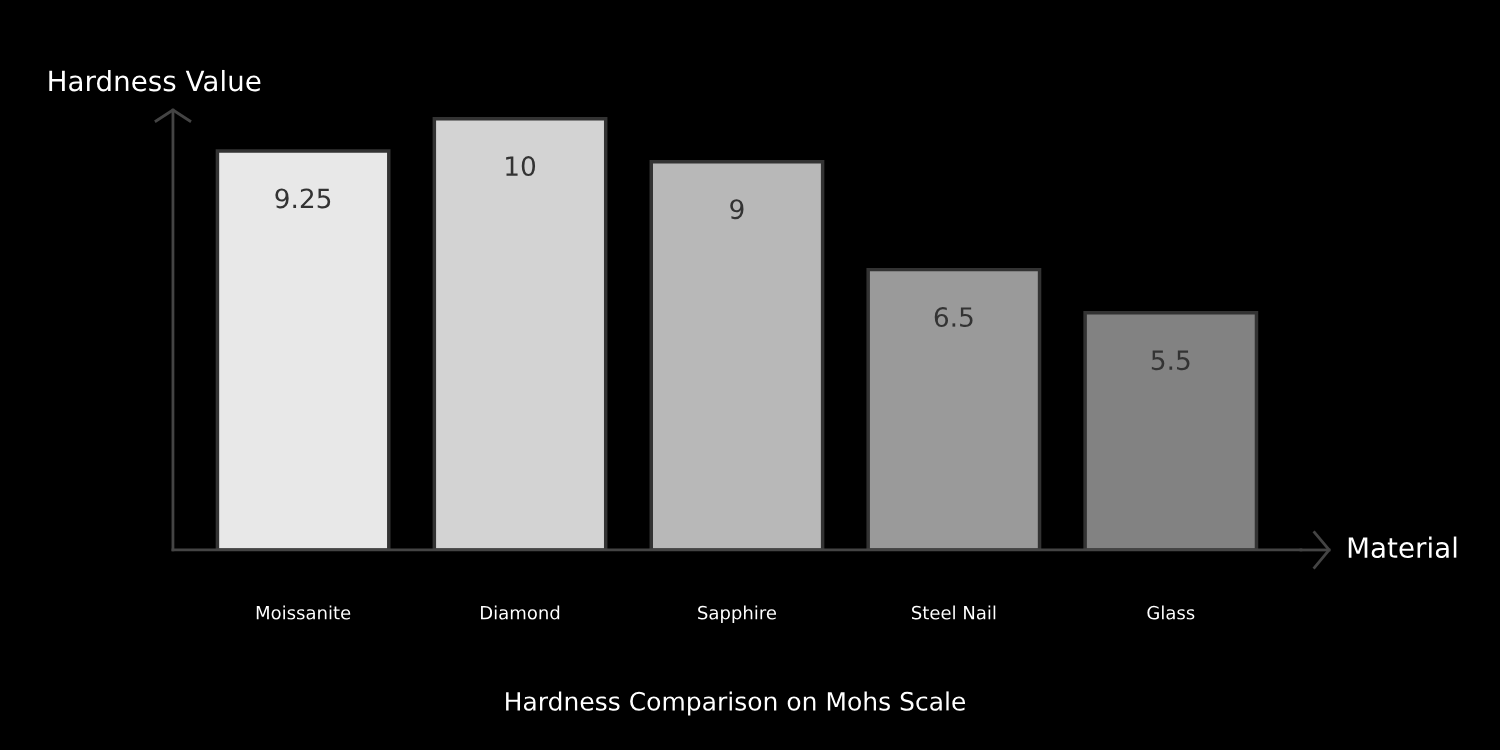  Describe the element at coordinates (1171, 612) in the screenshot. I see `x-tick-label: Glass` at that location.